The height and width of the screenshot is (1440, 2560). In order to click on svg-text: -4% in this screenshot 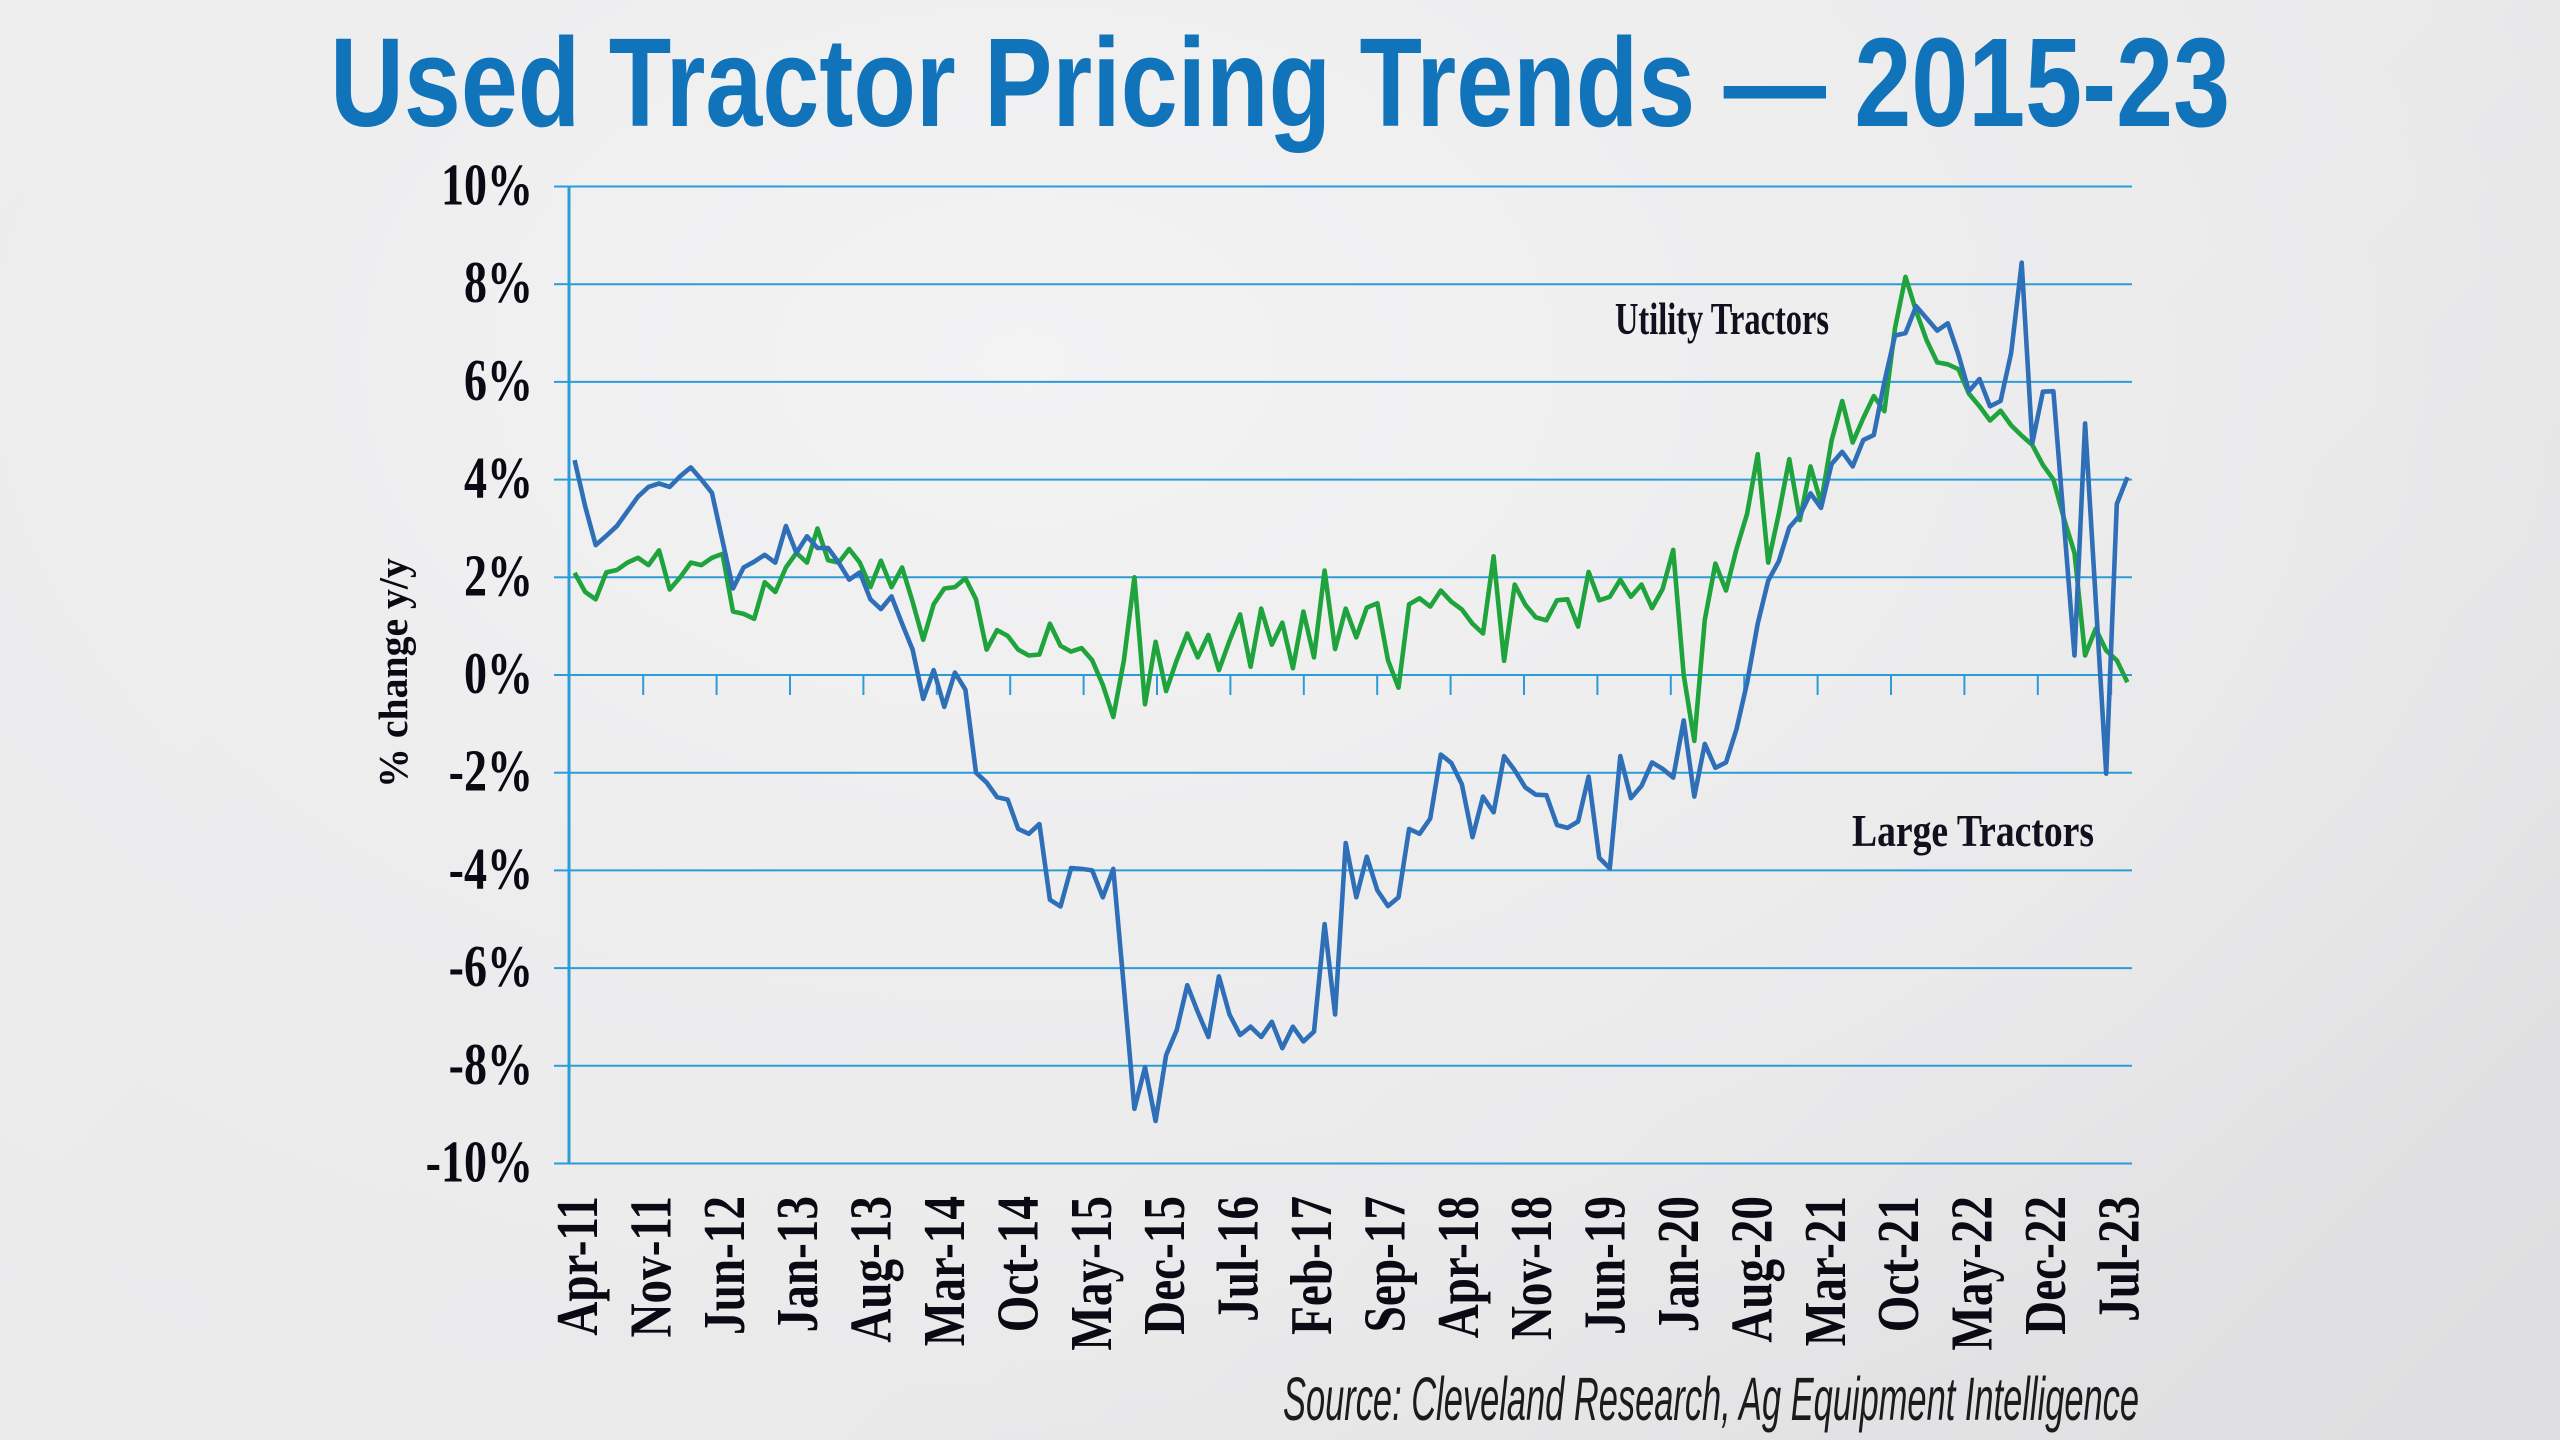, I will do `click(491, 869)`.